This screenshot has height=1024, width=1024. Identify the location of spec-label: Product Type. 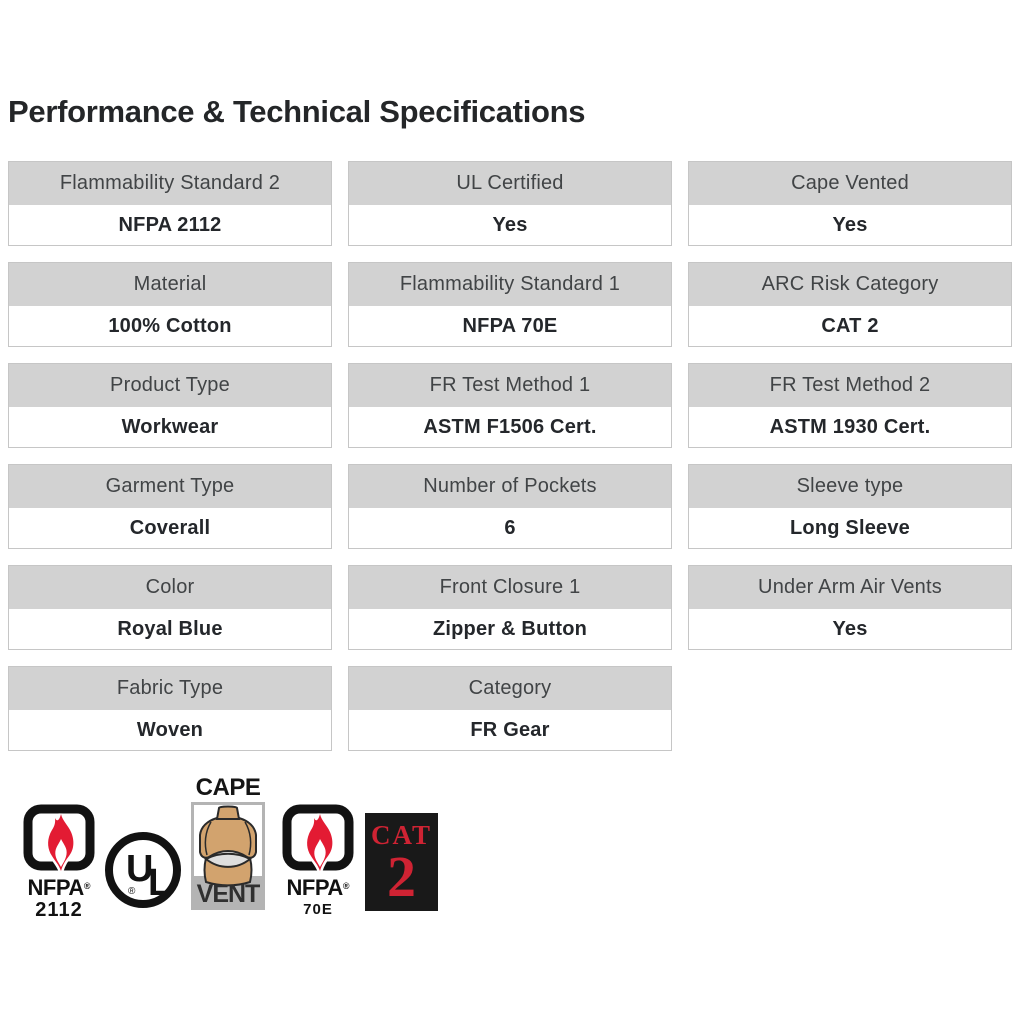
(170, 385).